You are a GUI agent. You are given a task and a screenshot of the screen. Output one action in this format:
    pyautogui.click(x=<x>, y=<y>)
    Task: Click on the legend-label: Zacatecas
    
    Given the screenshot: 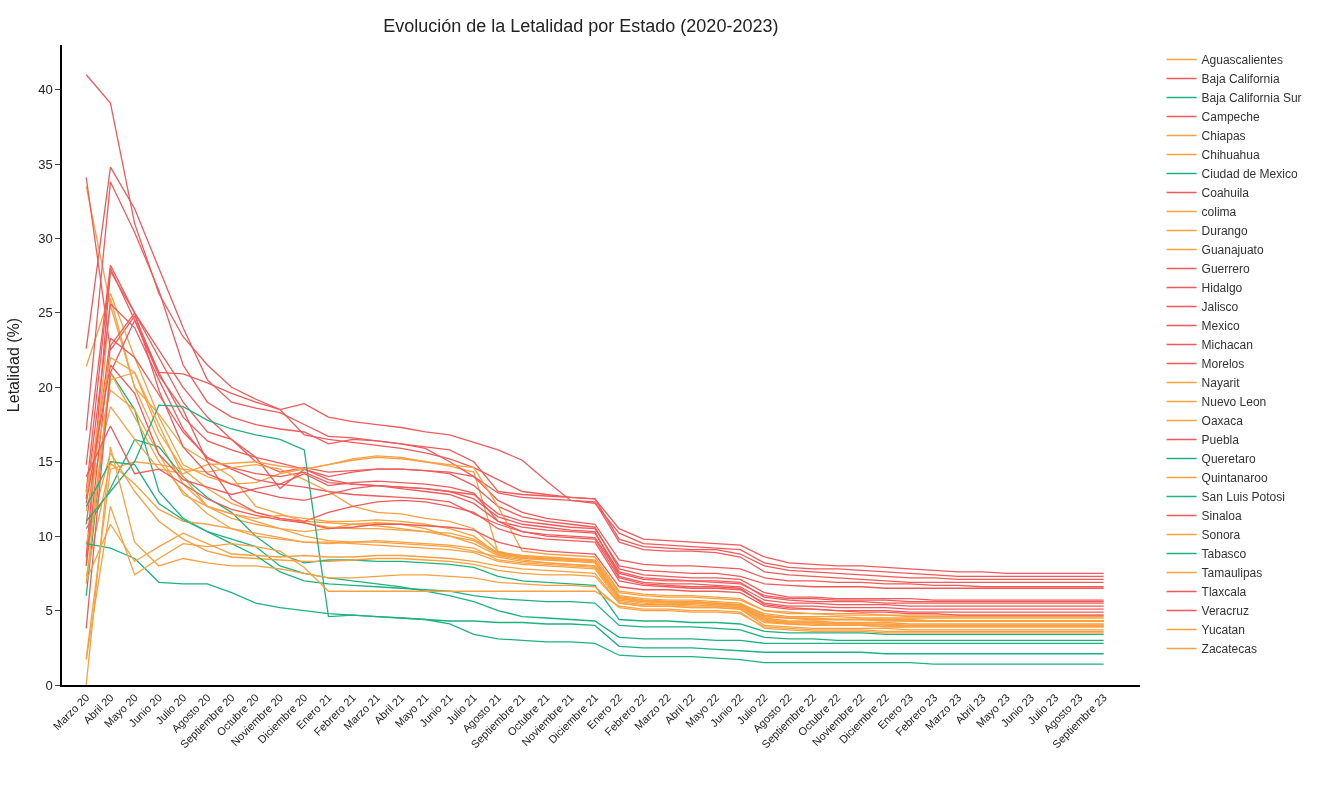 What is the action you would take?
    pyautogui.click(x=1229, y=649)
    